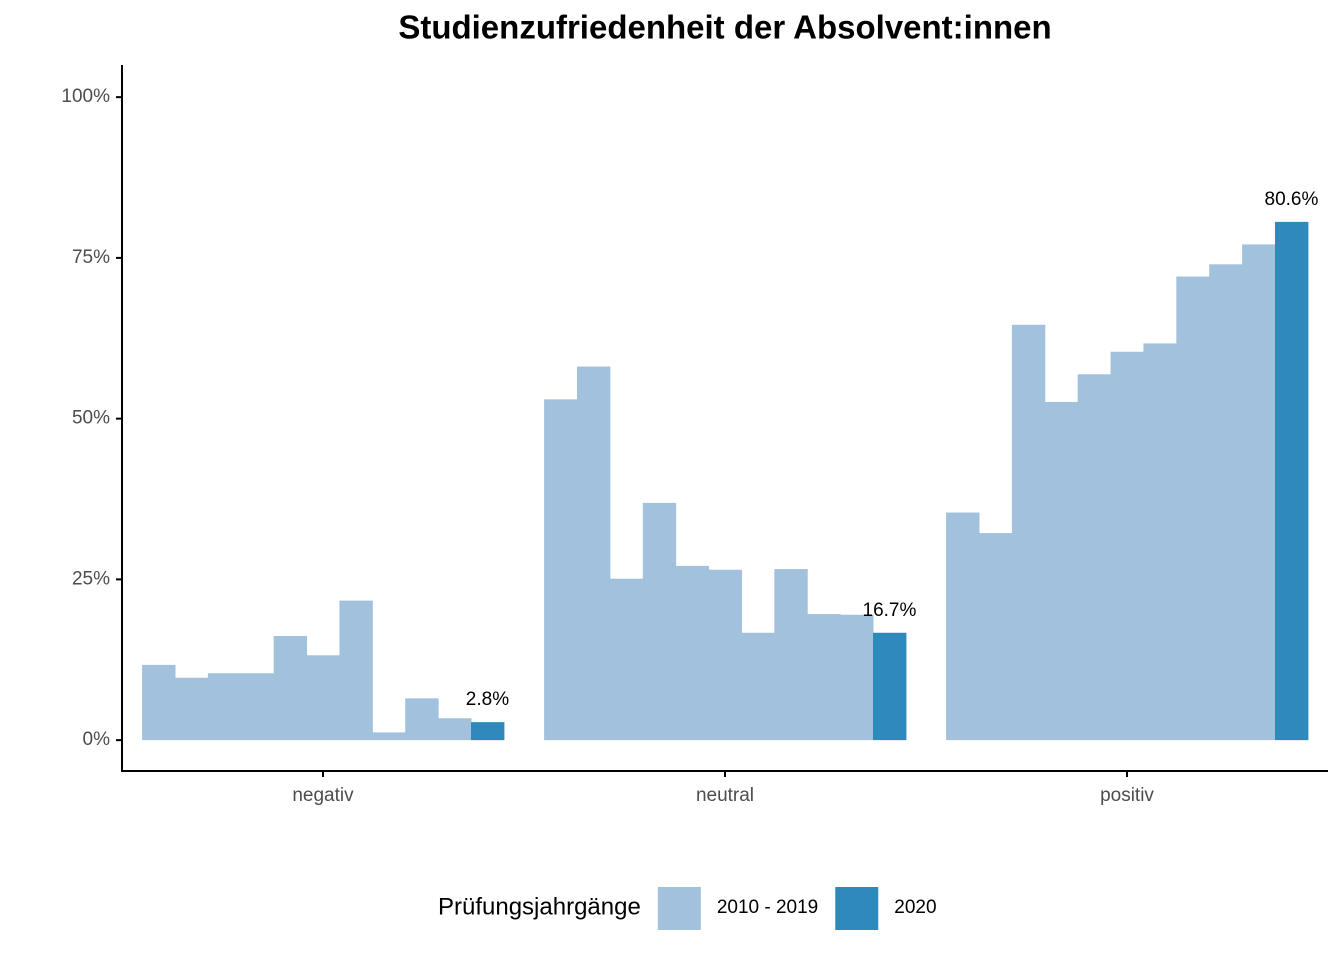 This screenshot has width=1344, height=960. Describe the element at coordinates (767, 907) in the screenshot. I see `legend-label: 2010 - 2019` at that location.